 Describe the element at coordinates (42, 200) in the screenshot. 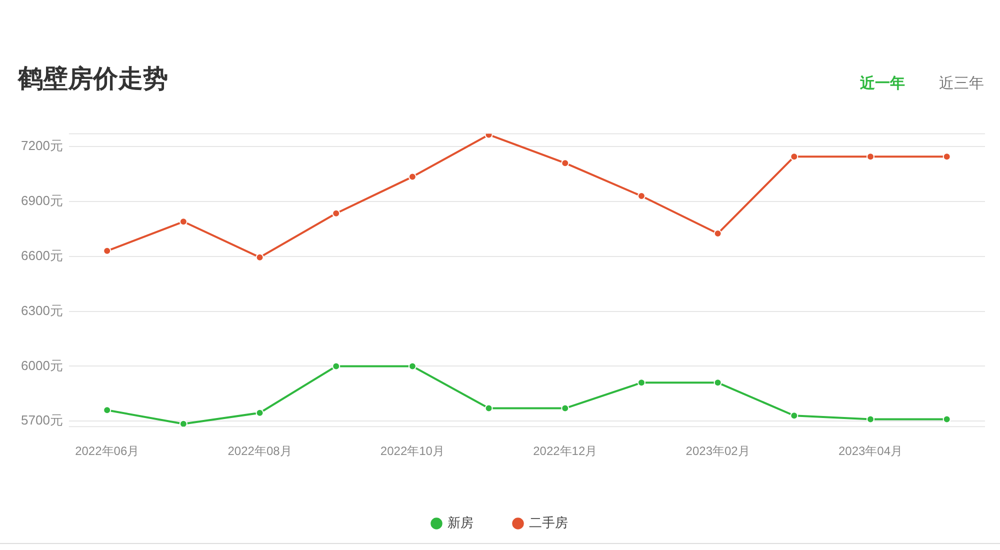

I see `y-tick-label: 6900元` at that location.